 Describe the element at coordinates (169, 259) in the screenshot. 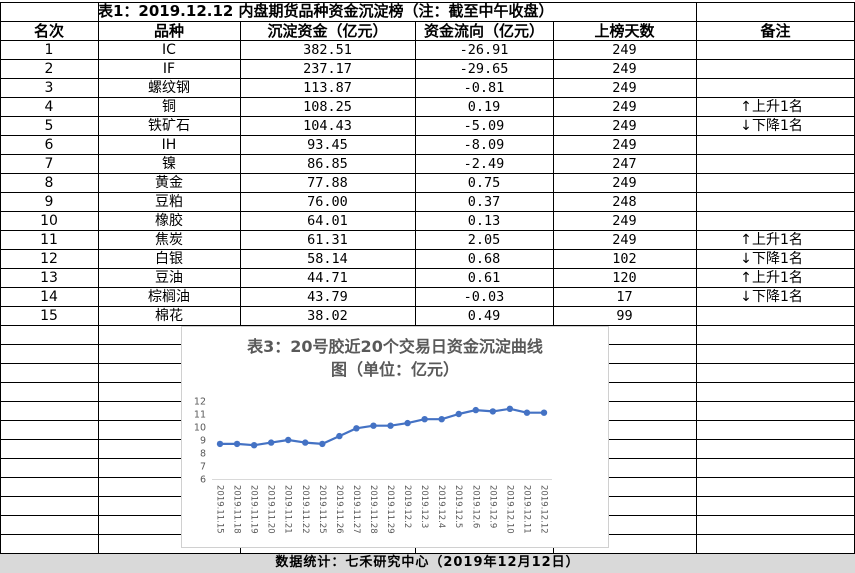

I see `variety-cell: 白银` at that location.